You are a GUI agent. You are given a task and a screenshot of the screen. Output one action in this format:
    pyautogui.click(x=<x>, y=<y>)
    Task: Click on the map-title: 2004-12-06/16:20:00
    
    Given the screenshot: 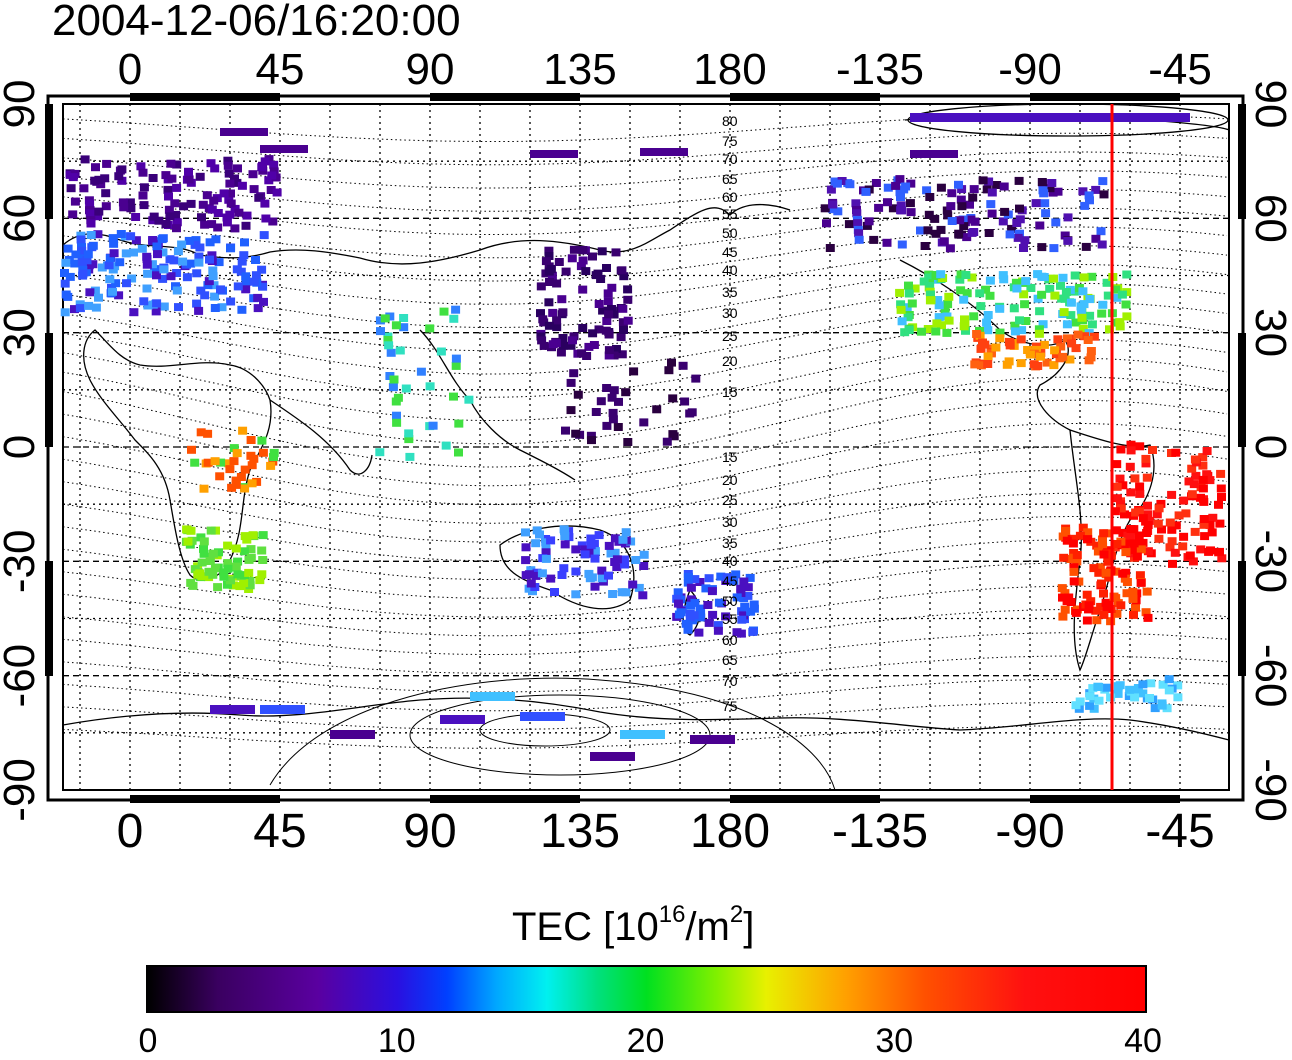 What is the action you would take?
    pyautogui.click(x=256, y=22)
    